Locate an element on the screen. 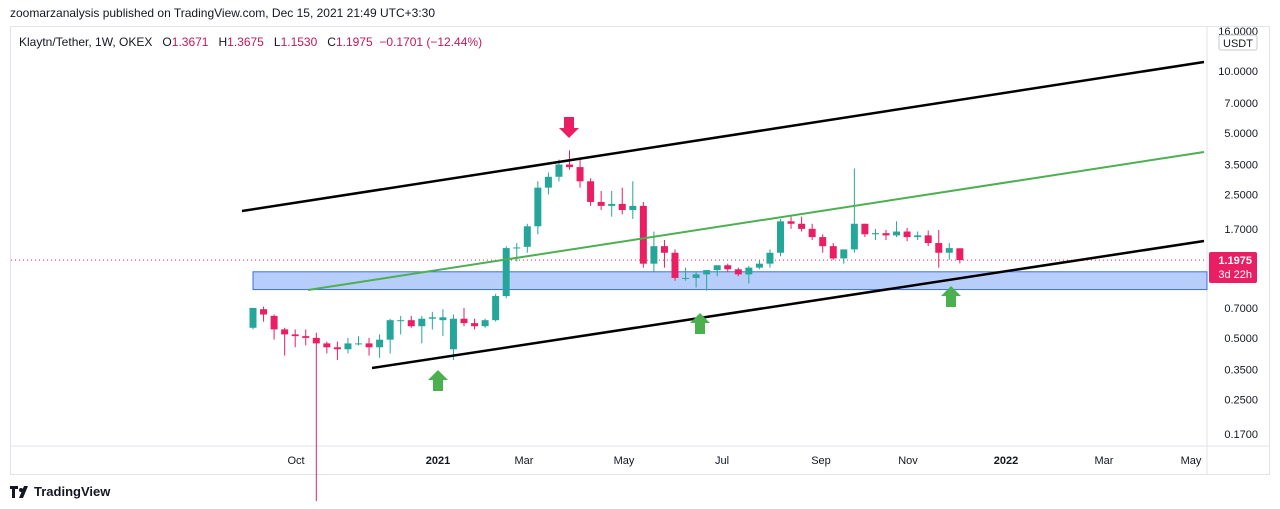 The image size is (1280, 509). price-tick-label: 3.5000 is located at coordinates (1241, 166).